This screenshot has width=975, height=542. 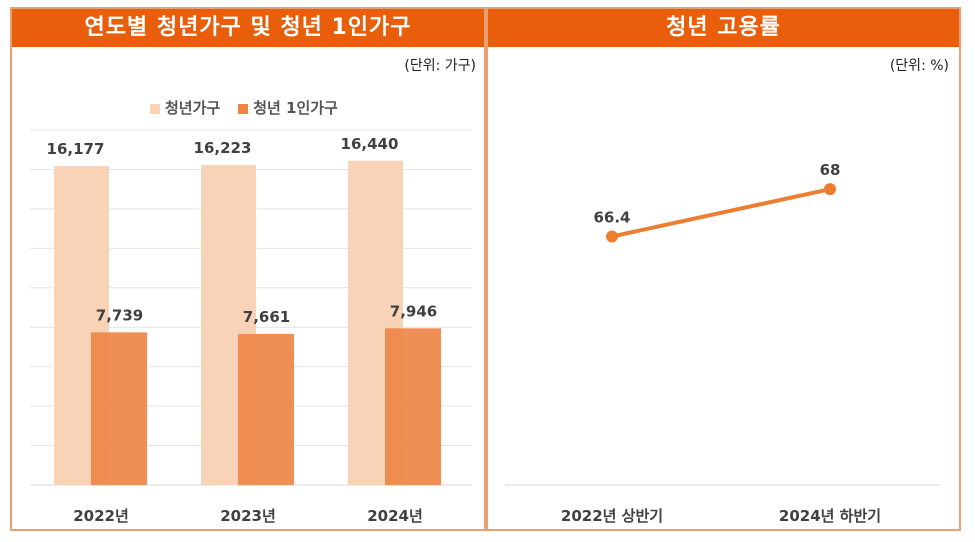 I want to click on legend-item-single-households: 청년 1인가구, so click(x=288, y=107).